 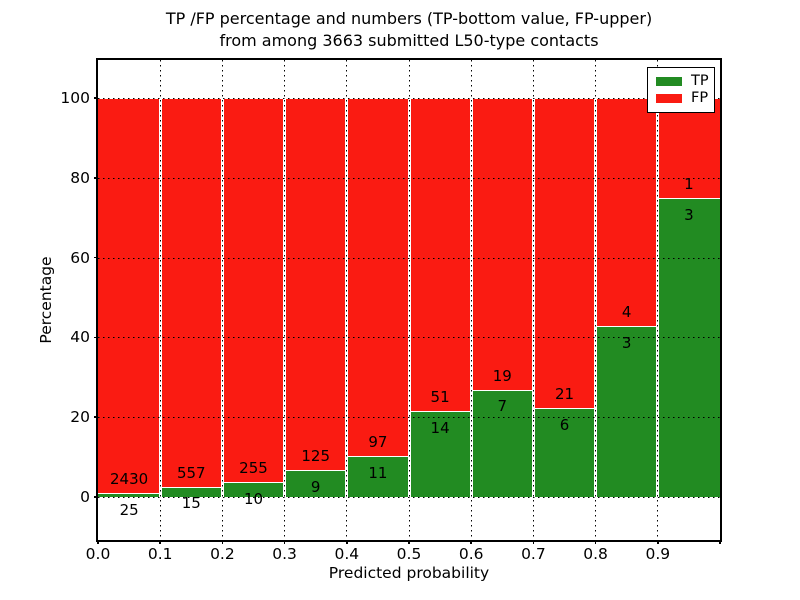 I want to click on y-tick-label: 60, so click(x=80, y=257).